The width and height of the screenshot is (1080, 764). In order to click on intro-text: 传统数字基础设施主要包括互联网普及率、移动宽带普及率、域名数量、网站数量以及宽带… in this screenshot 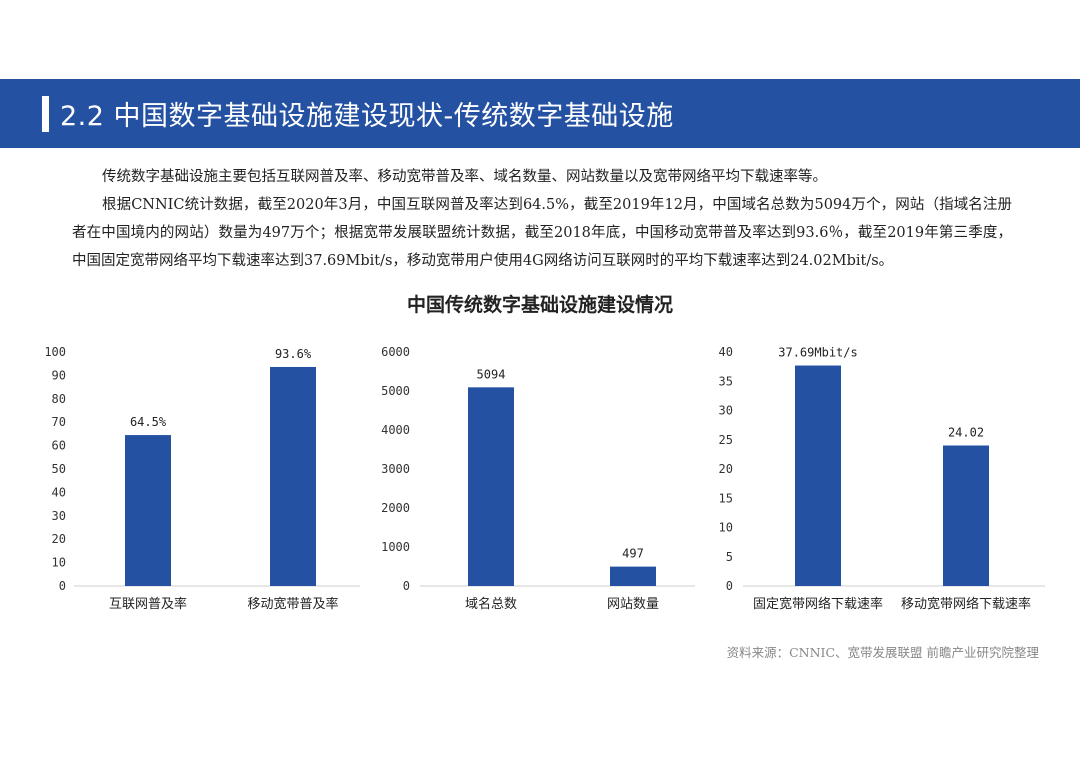, I will do `click(542, 219)`.